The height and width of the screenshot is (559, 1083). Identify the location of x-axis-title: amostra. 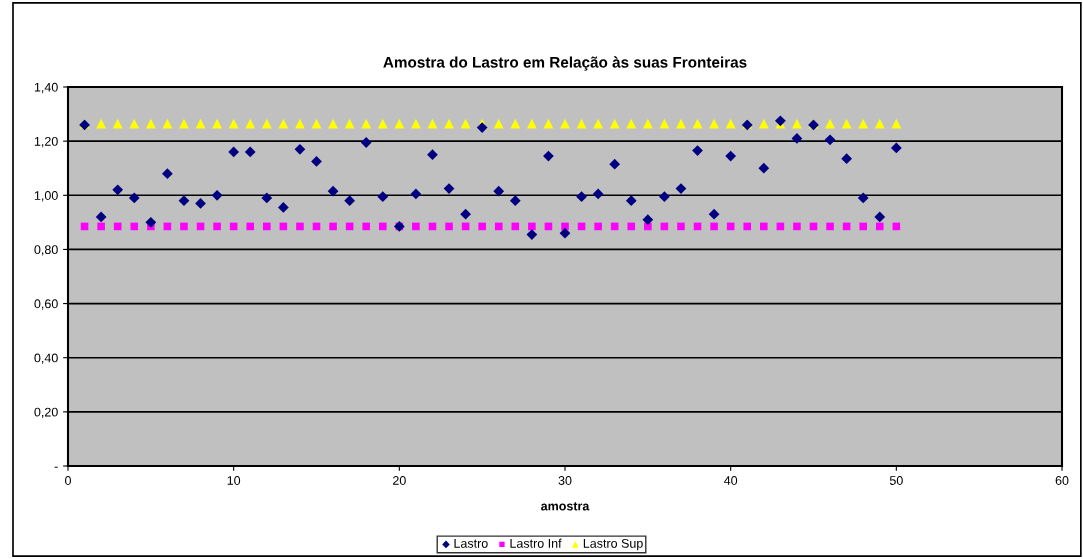
(565, 506).